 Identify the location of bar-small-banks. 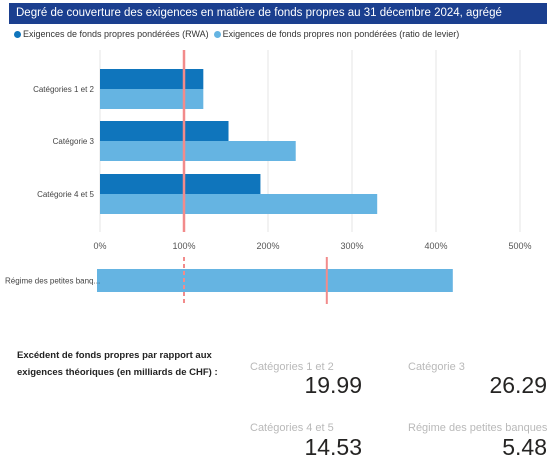
(275, 280).